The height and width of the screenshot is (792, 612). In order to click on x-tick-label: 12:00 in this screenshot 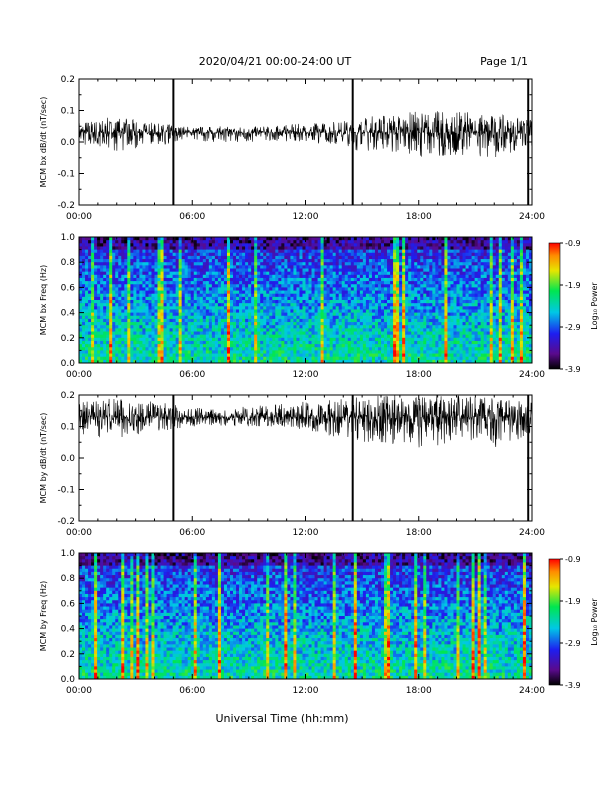, I will do `click(306, 217)`.